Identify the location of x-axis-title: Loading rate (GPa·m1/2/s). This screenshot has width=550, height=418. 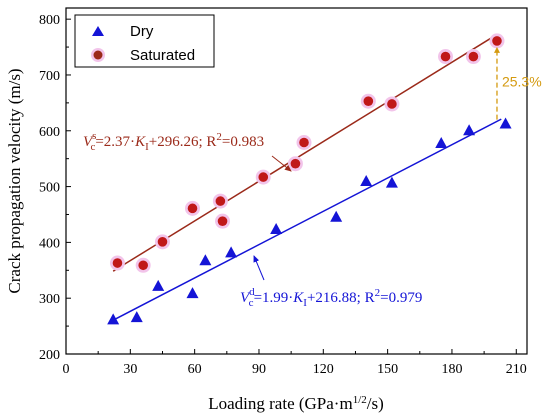
(296, 403).